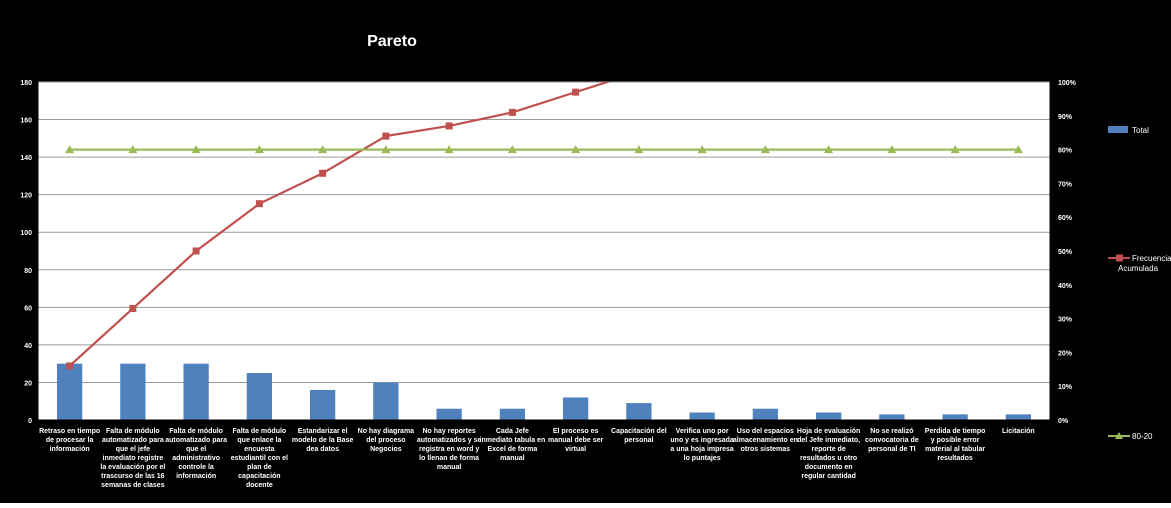  What do you see at coordinates (28, 271) in the screenshot?
I see `y-left-tick-label: 80` at bounding box center [28, 271].